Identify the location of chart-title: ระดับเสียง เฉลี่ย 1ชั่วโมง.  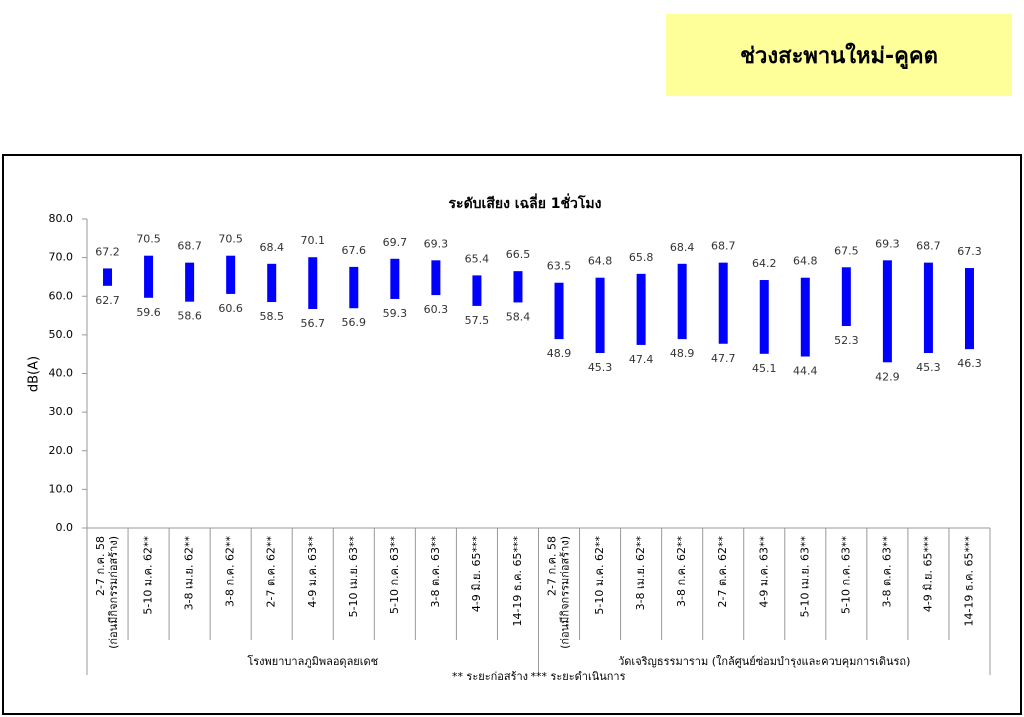
(525, 202).